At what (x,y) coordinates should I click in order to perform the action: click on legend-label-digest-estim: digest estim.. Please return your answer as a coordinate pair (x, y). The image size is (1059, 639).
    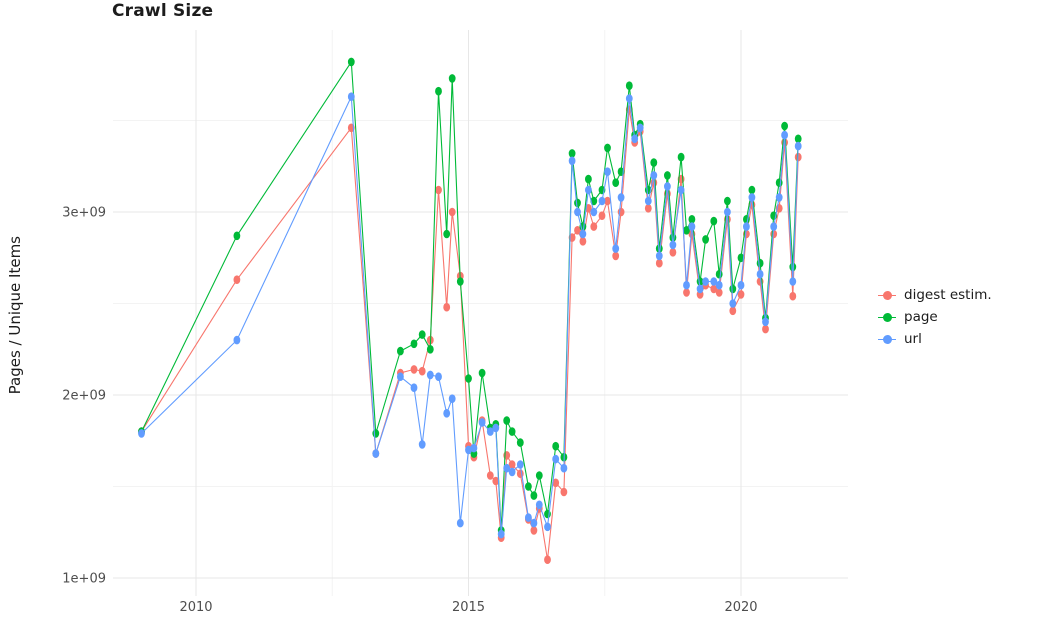
    Looking at the image, I should click on (948, 295).